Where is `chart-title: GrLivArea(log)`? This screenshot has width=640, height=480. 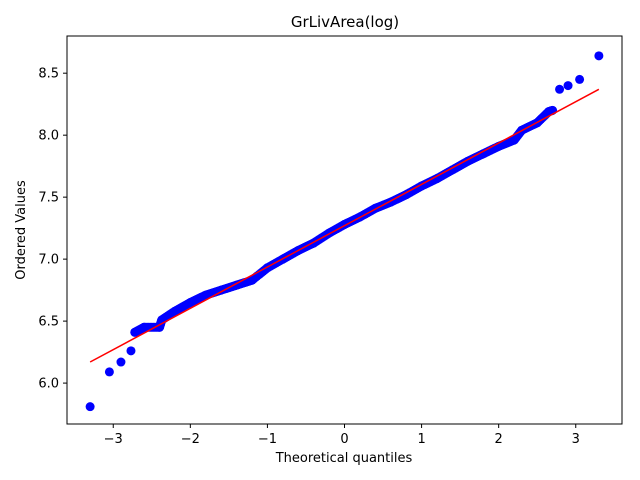 chart-title: GrLivArea(log) is located at coordinates (345, 22).